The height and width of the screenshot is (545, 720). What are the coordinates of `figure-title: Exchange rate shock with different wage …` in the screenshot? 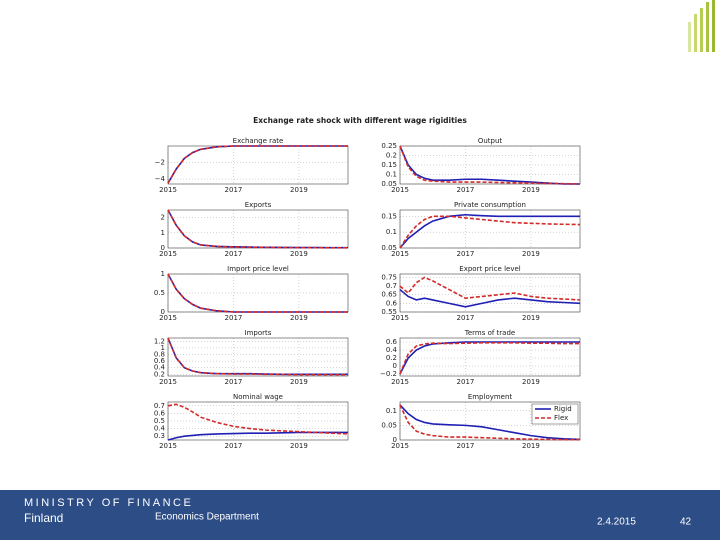 It's located at (360, 120).